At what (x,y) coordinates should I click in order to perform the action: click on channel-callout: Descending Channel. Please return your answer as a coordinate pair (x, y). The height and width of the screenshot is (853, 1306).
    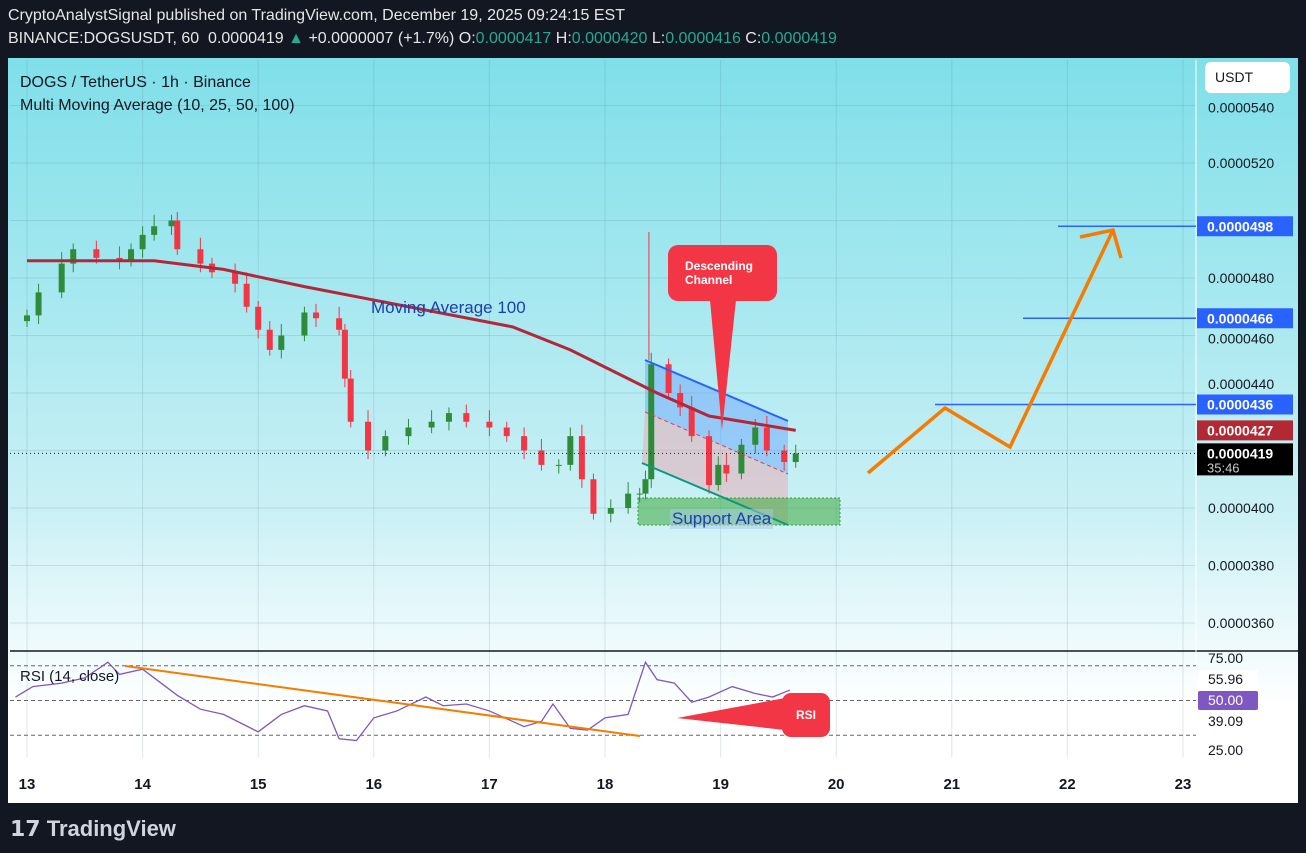
    Looking at the image, I should click on (722, 273).